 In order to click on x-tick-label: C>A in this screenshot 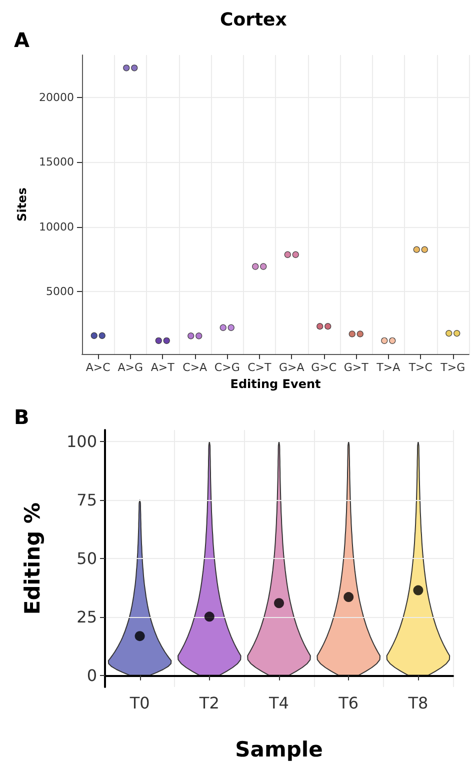, I will do `click(195, 367)`.